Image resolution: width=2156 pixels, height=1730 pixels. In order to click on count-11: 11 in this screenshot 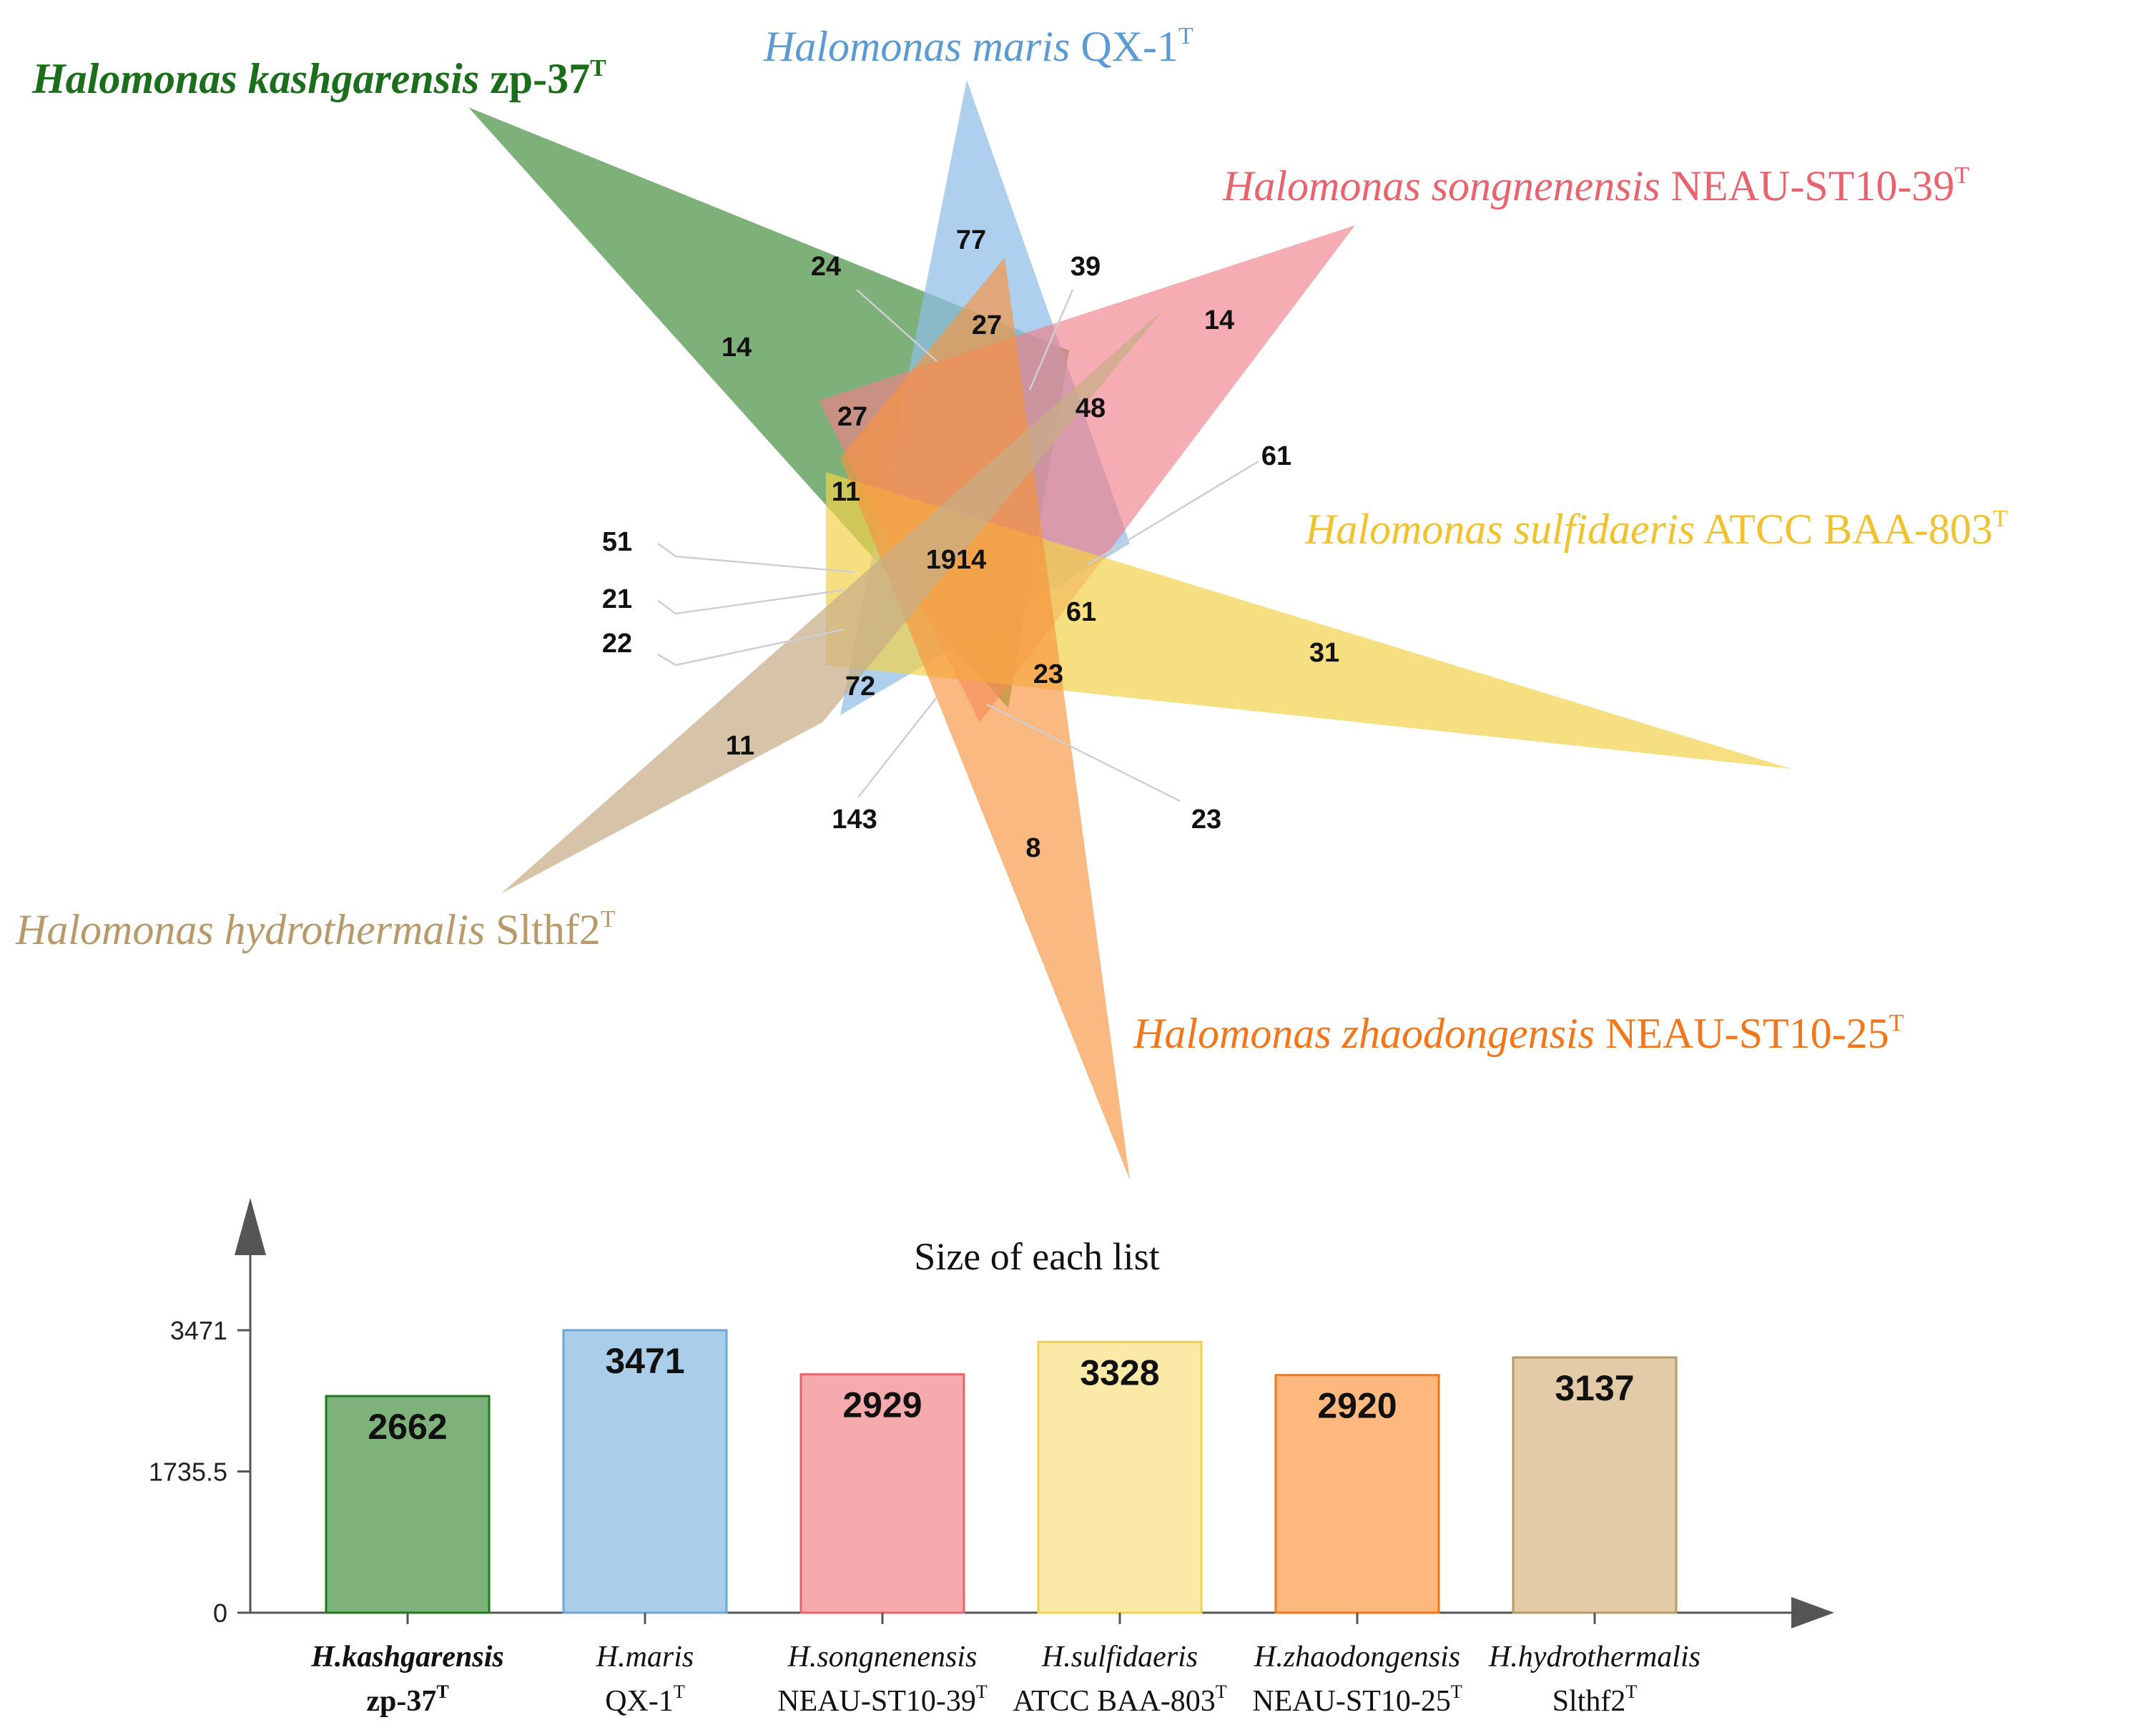, I will do `click(846, 492)`.